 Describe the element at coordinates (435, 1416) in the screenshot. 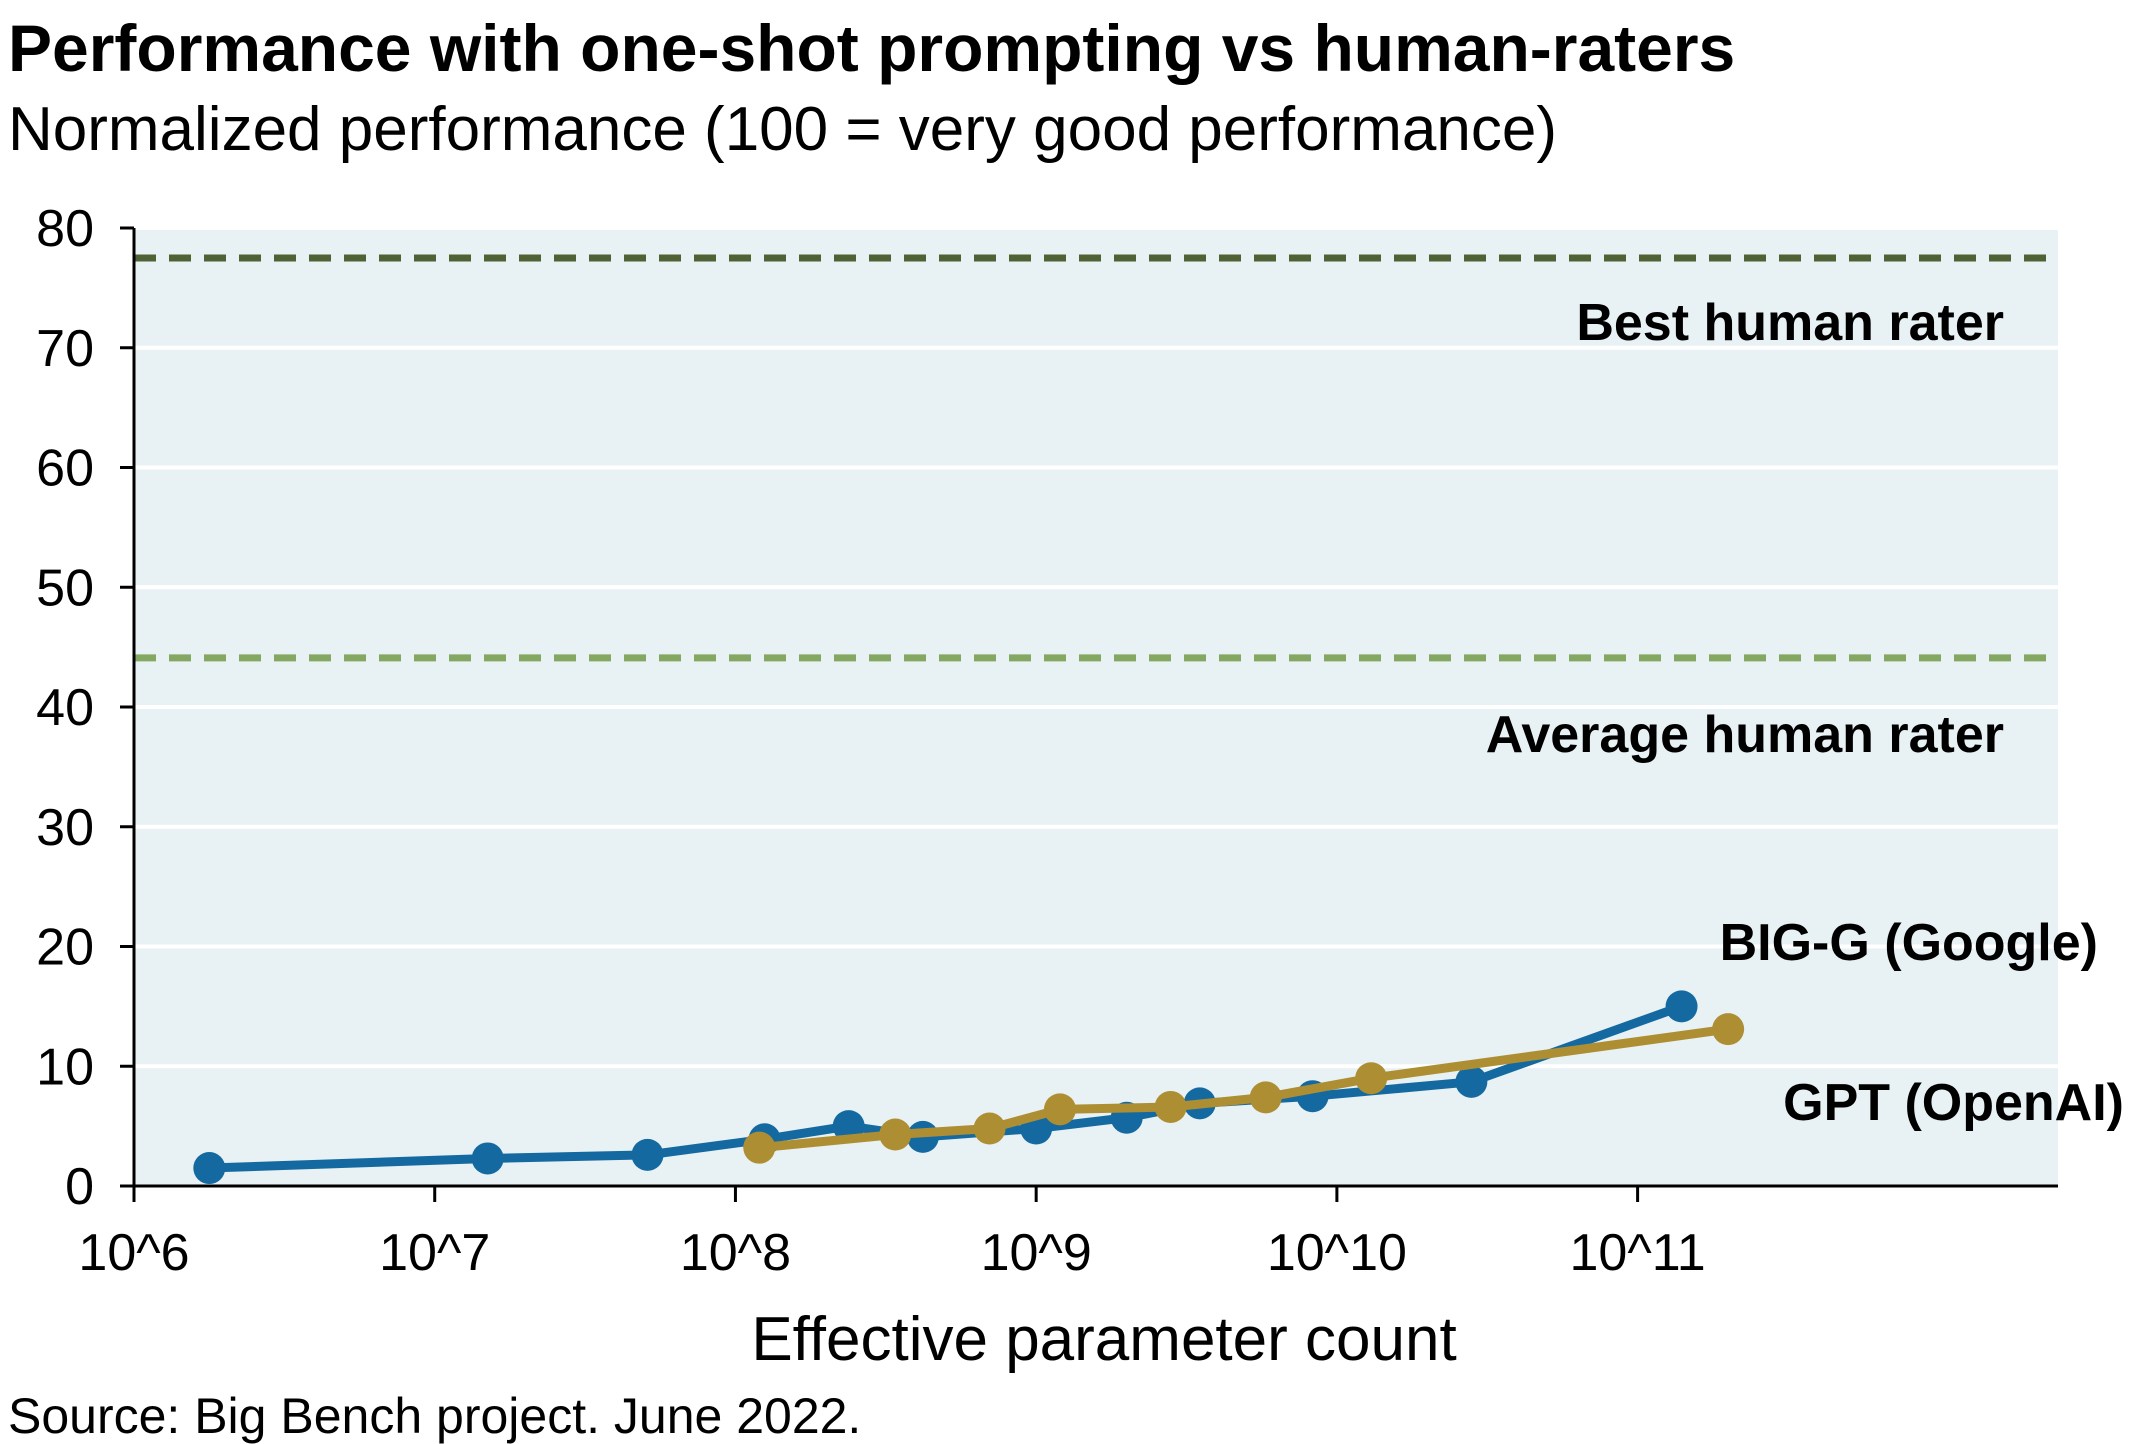

I see `source-note: Source: Big Bench project. June 2022.` at that location.